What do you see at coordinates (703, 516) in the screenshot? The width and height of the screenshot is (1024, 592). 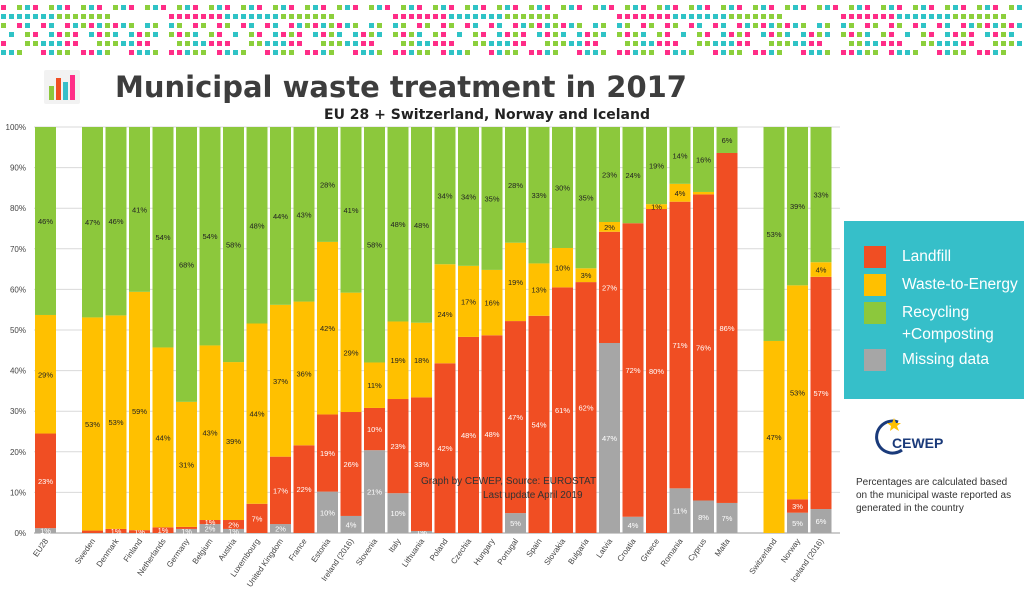 I see `bar-segment-missing-data` at bounding box center [703, 516].